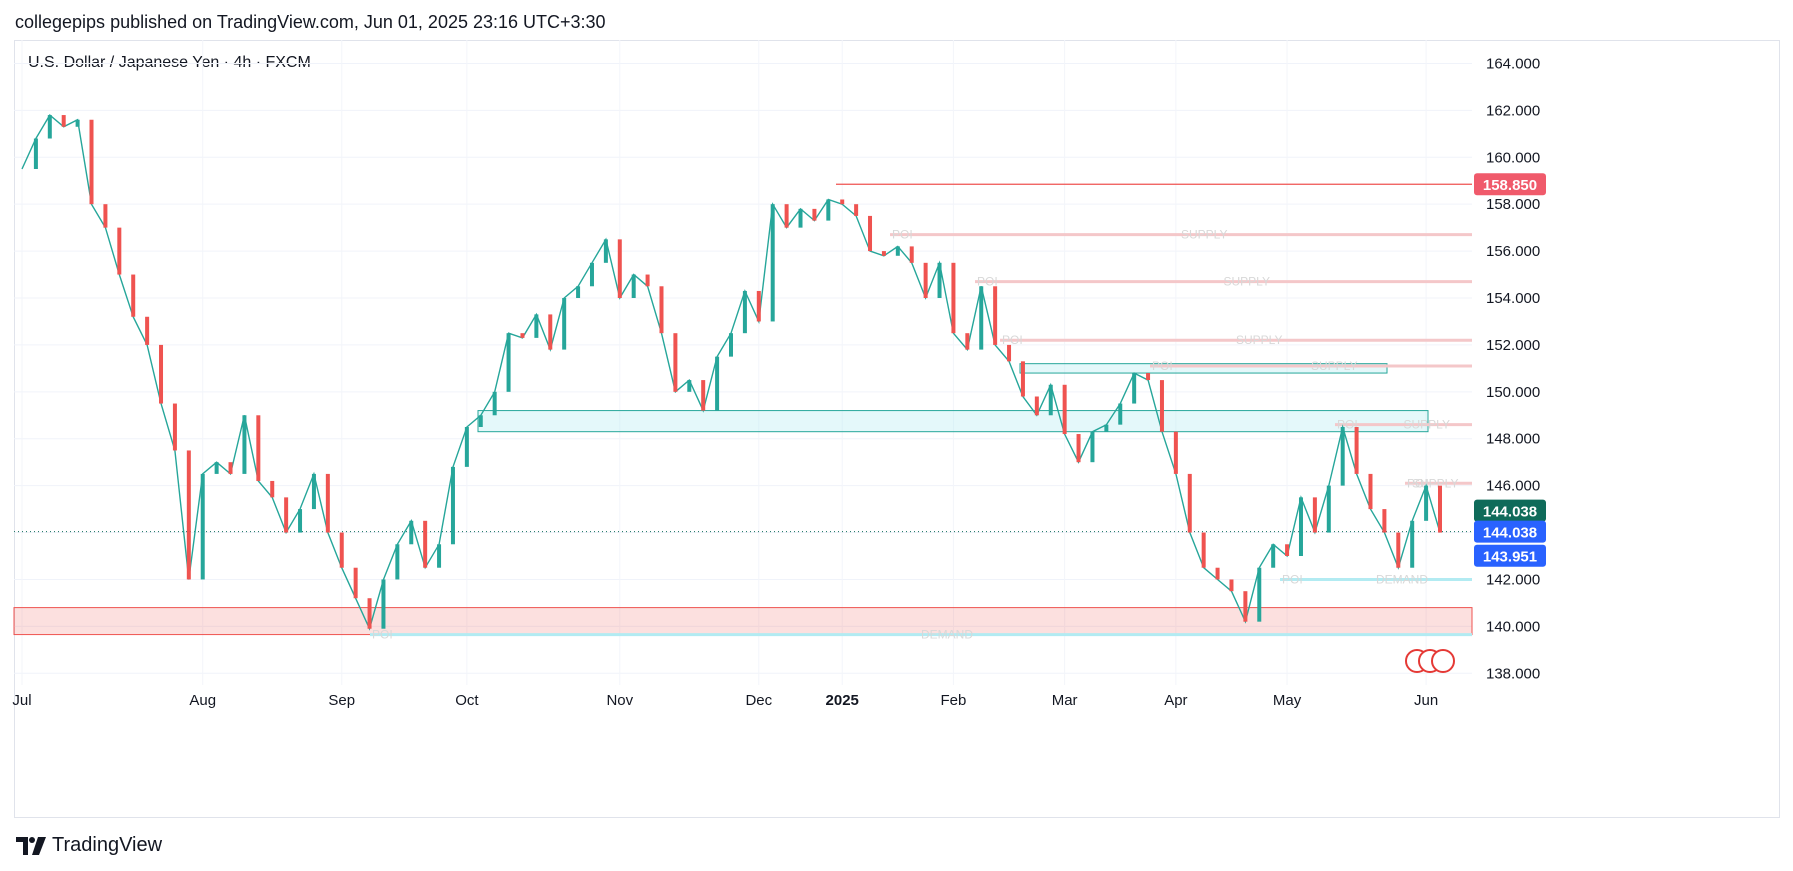 The height and width of the screenshot is (871, 1793). Describe the element at coordinates (1513, 110) in the screenshot. I see `y-tick-label: 162.000` at that location.